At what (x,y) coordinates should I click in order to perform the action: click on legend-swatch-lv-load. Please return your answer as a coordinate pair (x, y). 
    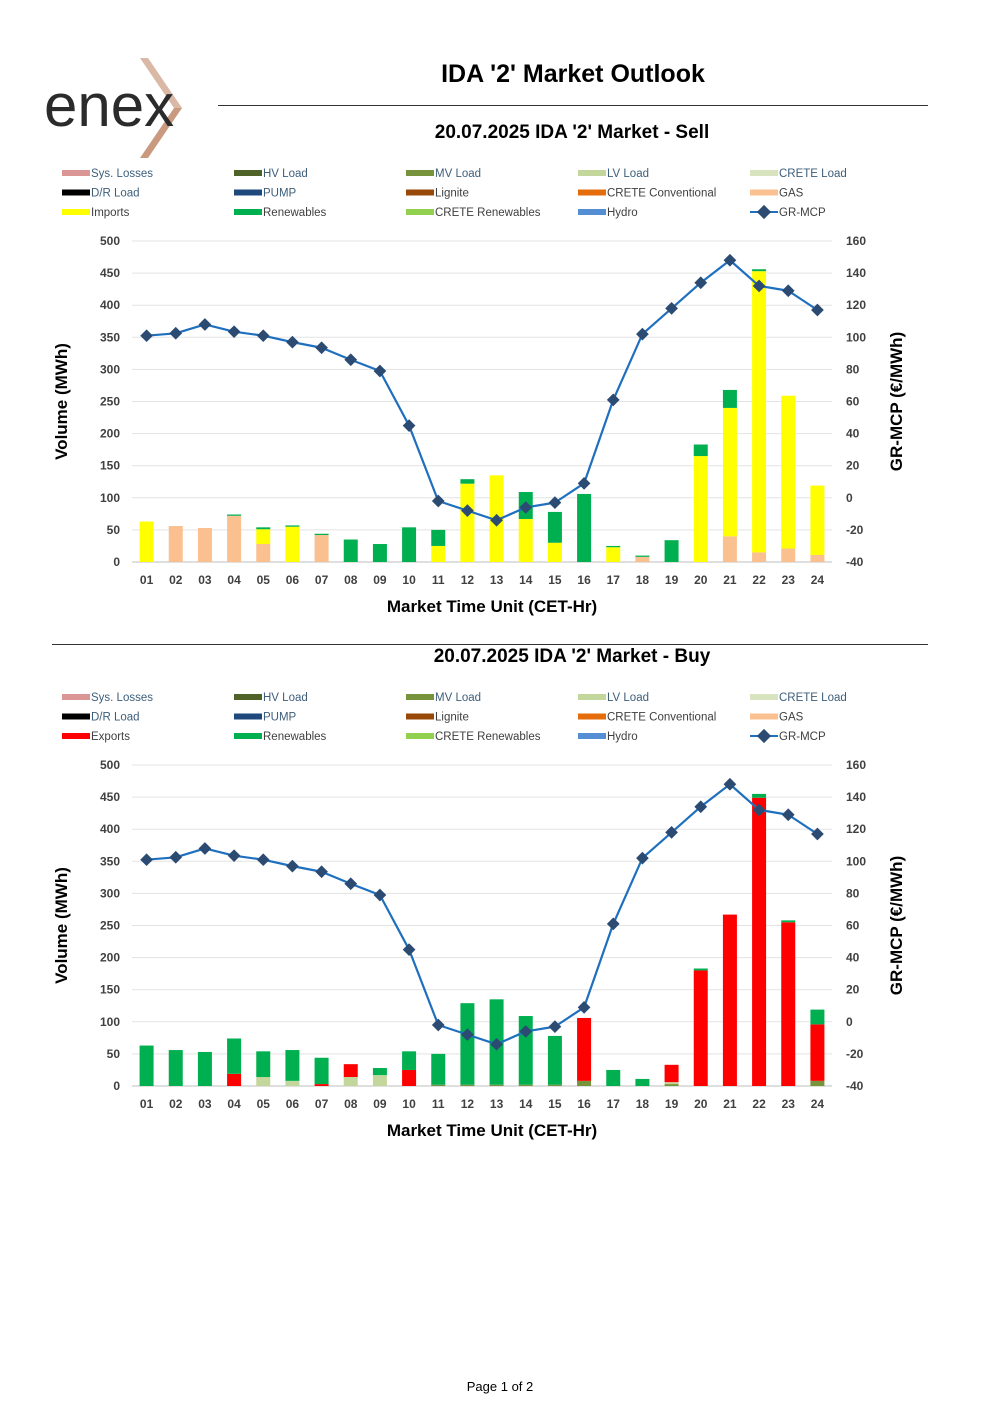
    Looking at the image, I should click on (592, 697).